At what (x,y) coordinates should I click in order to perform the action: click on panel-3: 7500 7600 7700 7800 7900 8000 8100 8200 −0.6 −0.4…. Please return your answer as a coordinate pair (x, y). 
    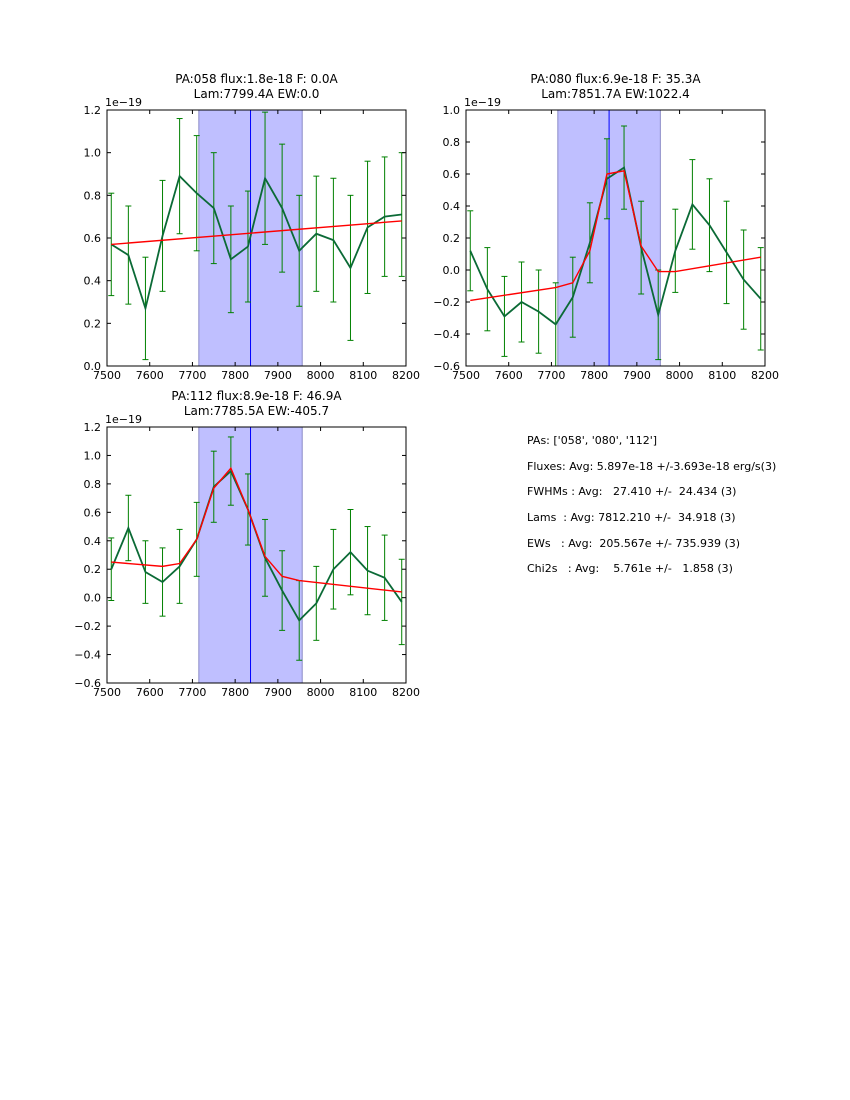
    Looking at the image, I should click on (247, 544).